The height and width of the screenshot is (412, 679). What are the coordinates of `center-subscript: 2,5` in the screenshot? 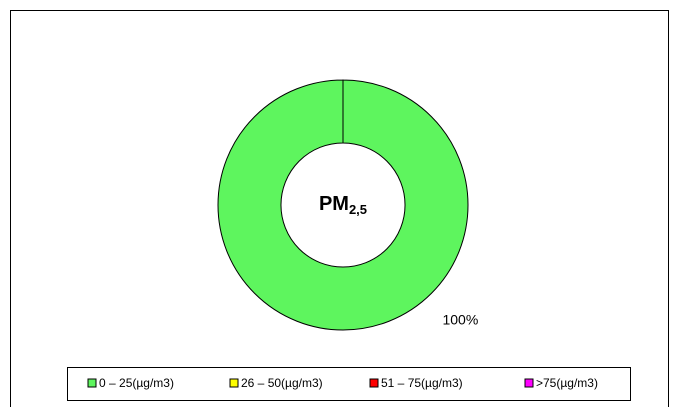 It's located at (358, 209).